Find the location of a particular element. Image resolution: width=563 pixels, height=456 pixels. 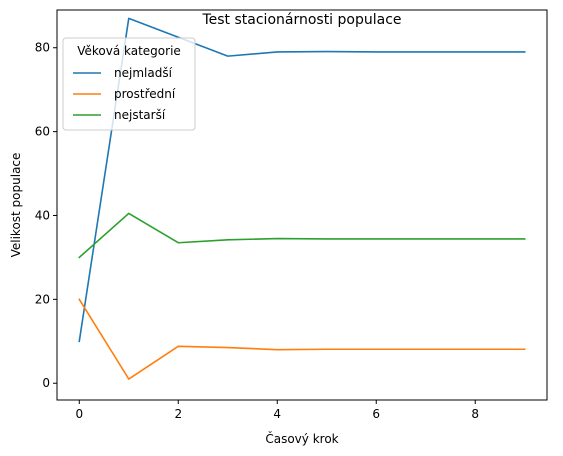

x-tick-label: 8 is located at coordinates (475, 414).